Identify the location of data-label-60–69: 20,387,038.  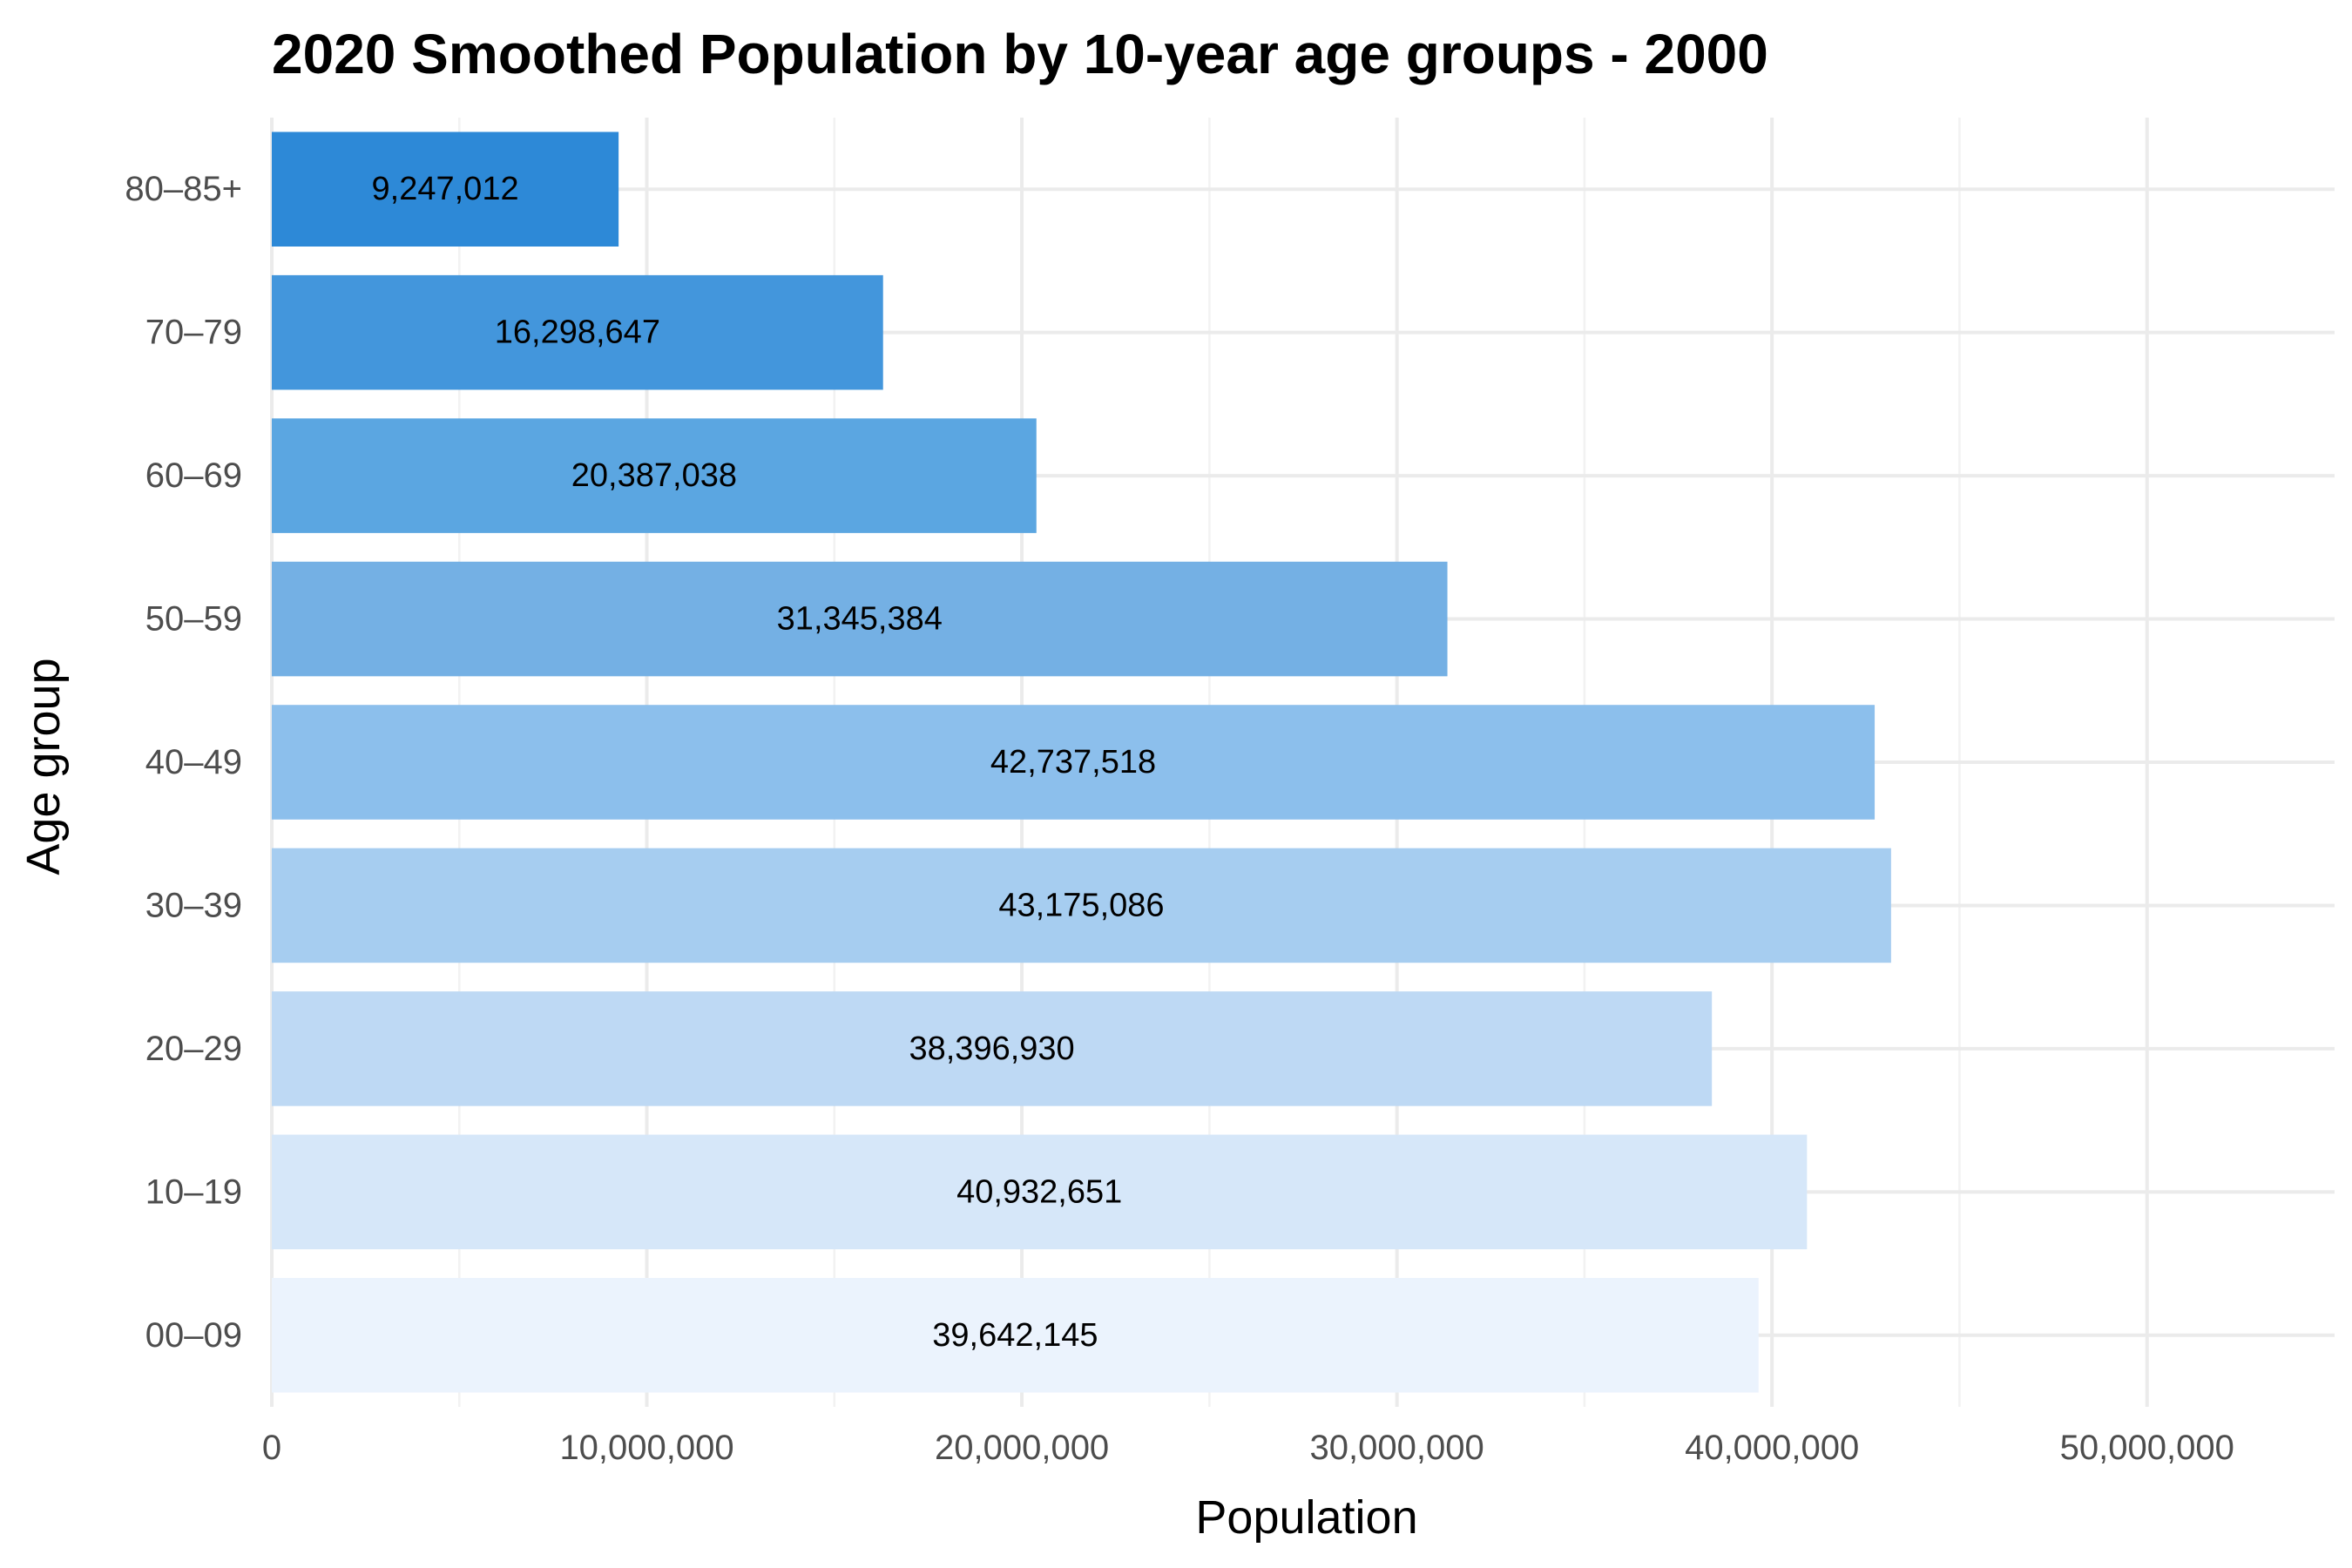
(654, 475).